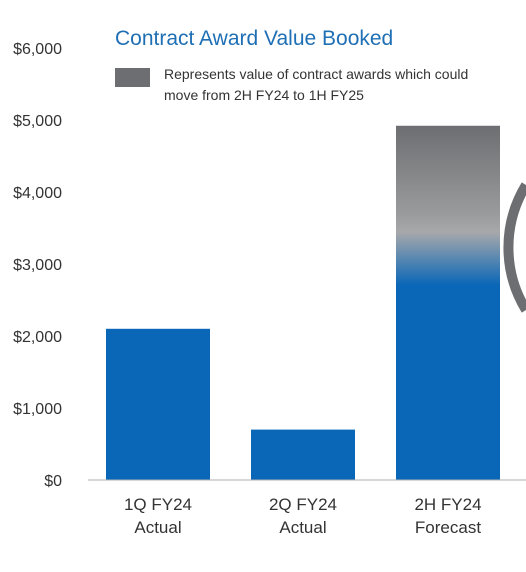  What do you see at coordinates (158, 504) in the screenshot?
I see `category-label-0-line-1: 1Q FY24` at bounding box center [158, 504].